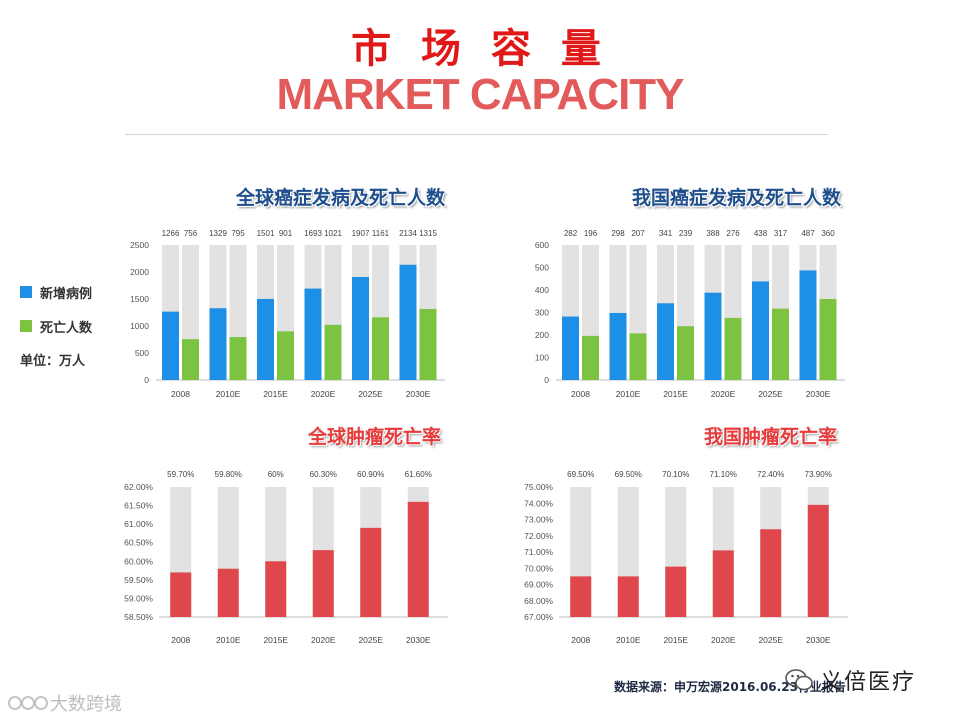 Image resolution: width=960 pixels, height=720 pixels. What do you see at coordinates (381, 233) in the screenshot?
I see `data-label: 1161` at bounding box center [381, 233].